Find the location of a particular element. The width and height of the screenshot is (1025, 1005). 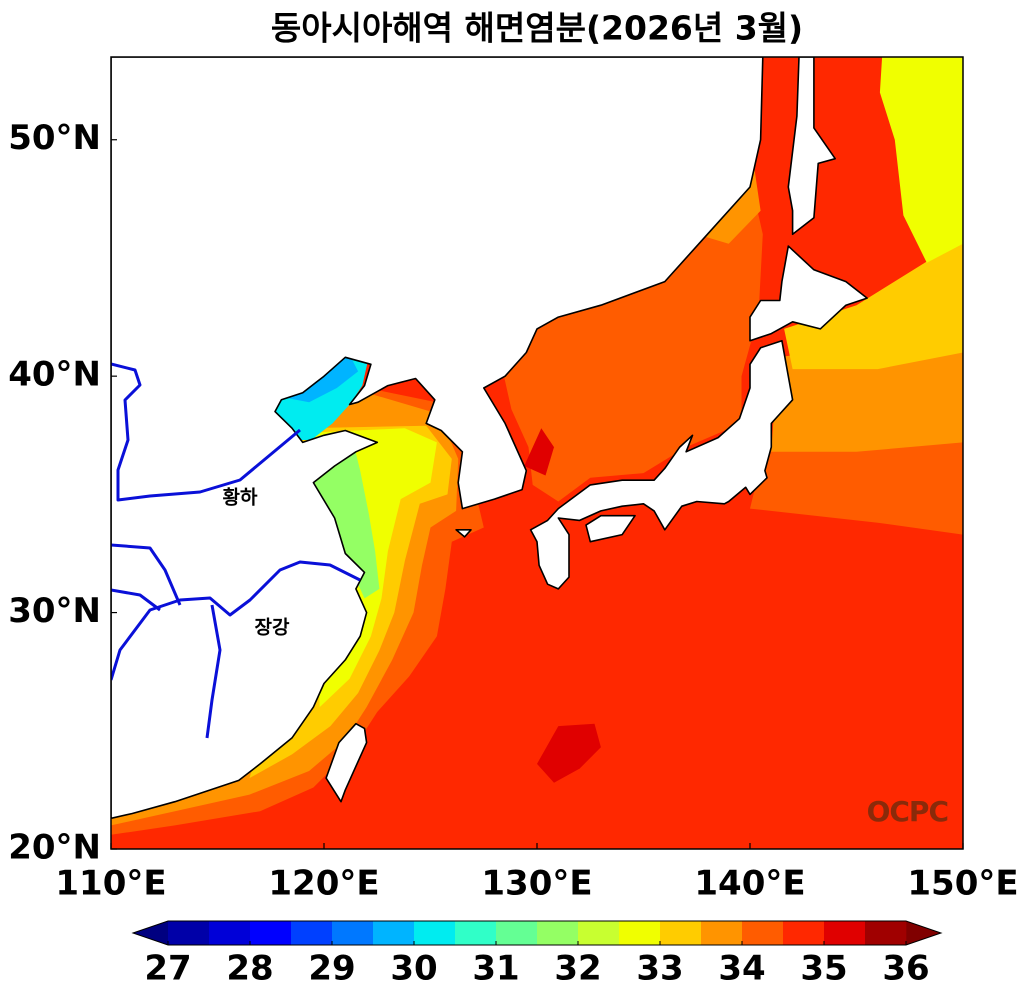

y-tick-label: 40°N is located at coordinates (54, 375).